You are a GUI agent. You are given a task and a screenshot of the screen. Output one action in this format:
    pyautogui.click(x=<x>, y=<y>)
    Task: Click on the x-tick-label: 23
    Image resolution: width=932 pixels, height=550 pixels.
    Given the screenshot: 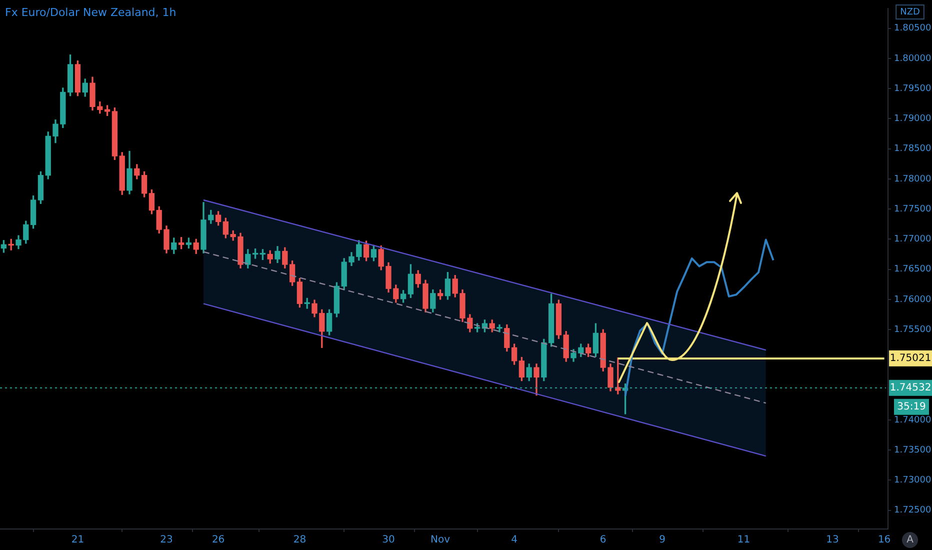 What is the action you would take?
    pyautogui.click(x=166, y=540)
    